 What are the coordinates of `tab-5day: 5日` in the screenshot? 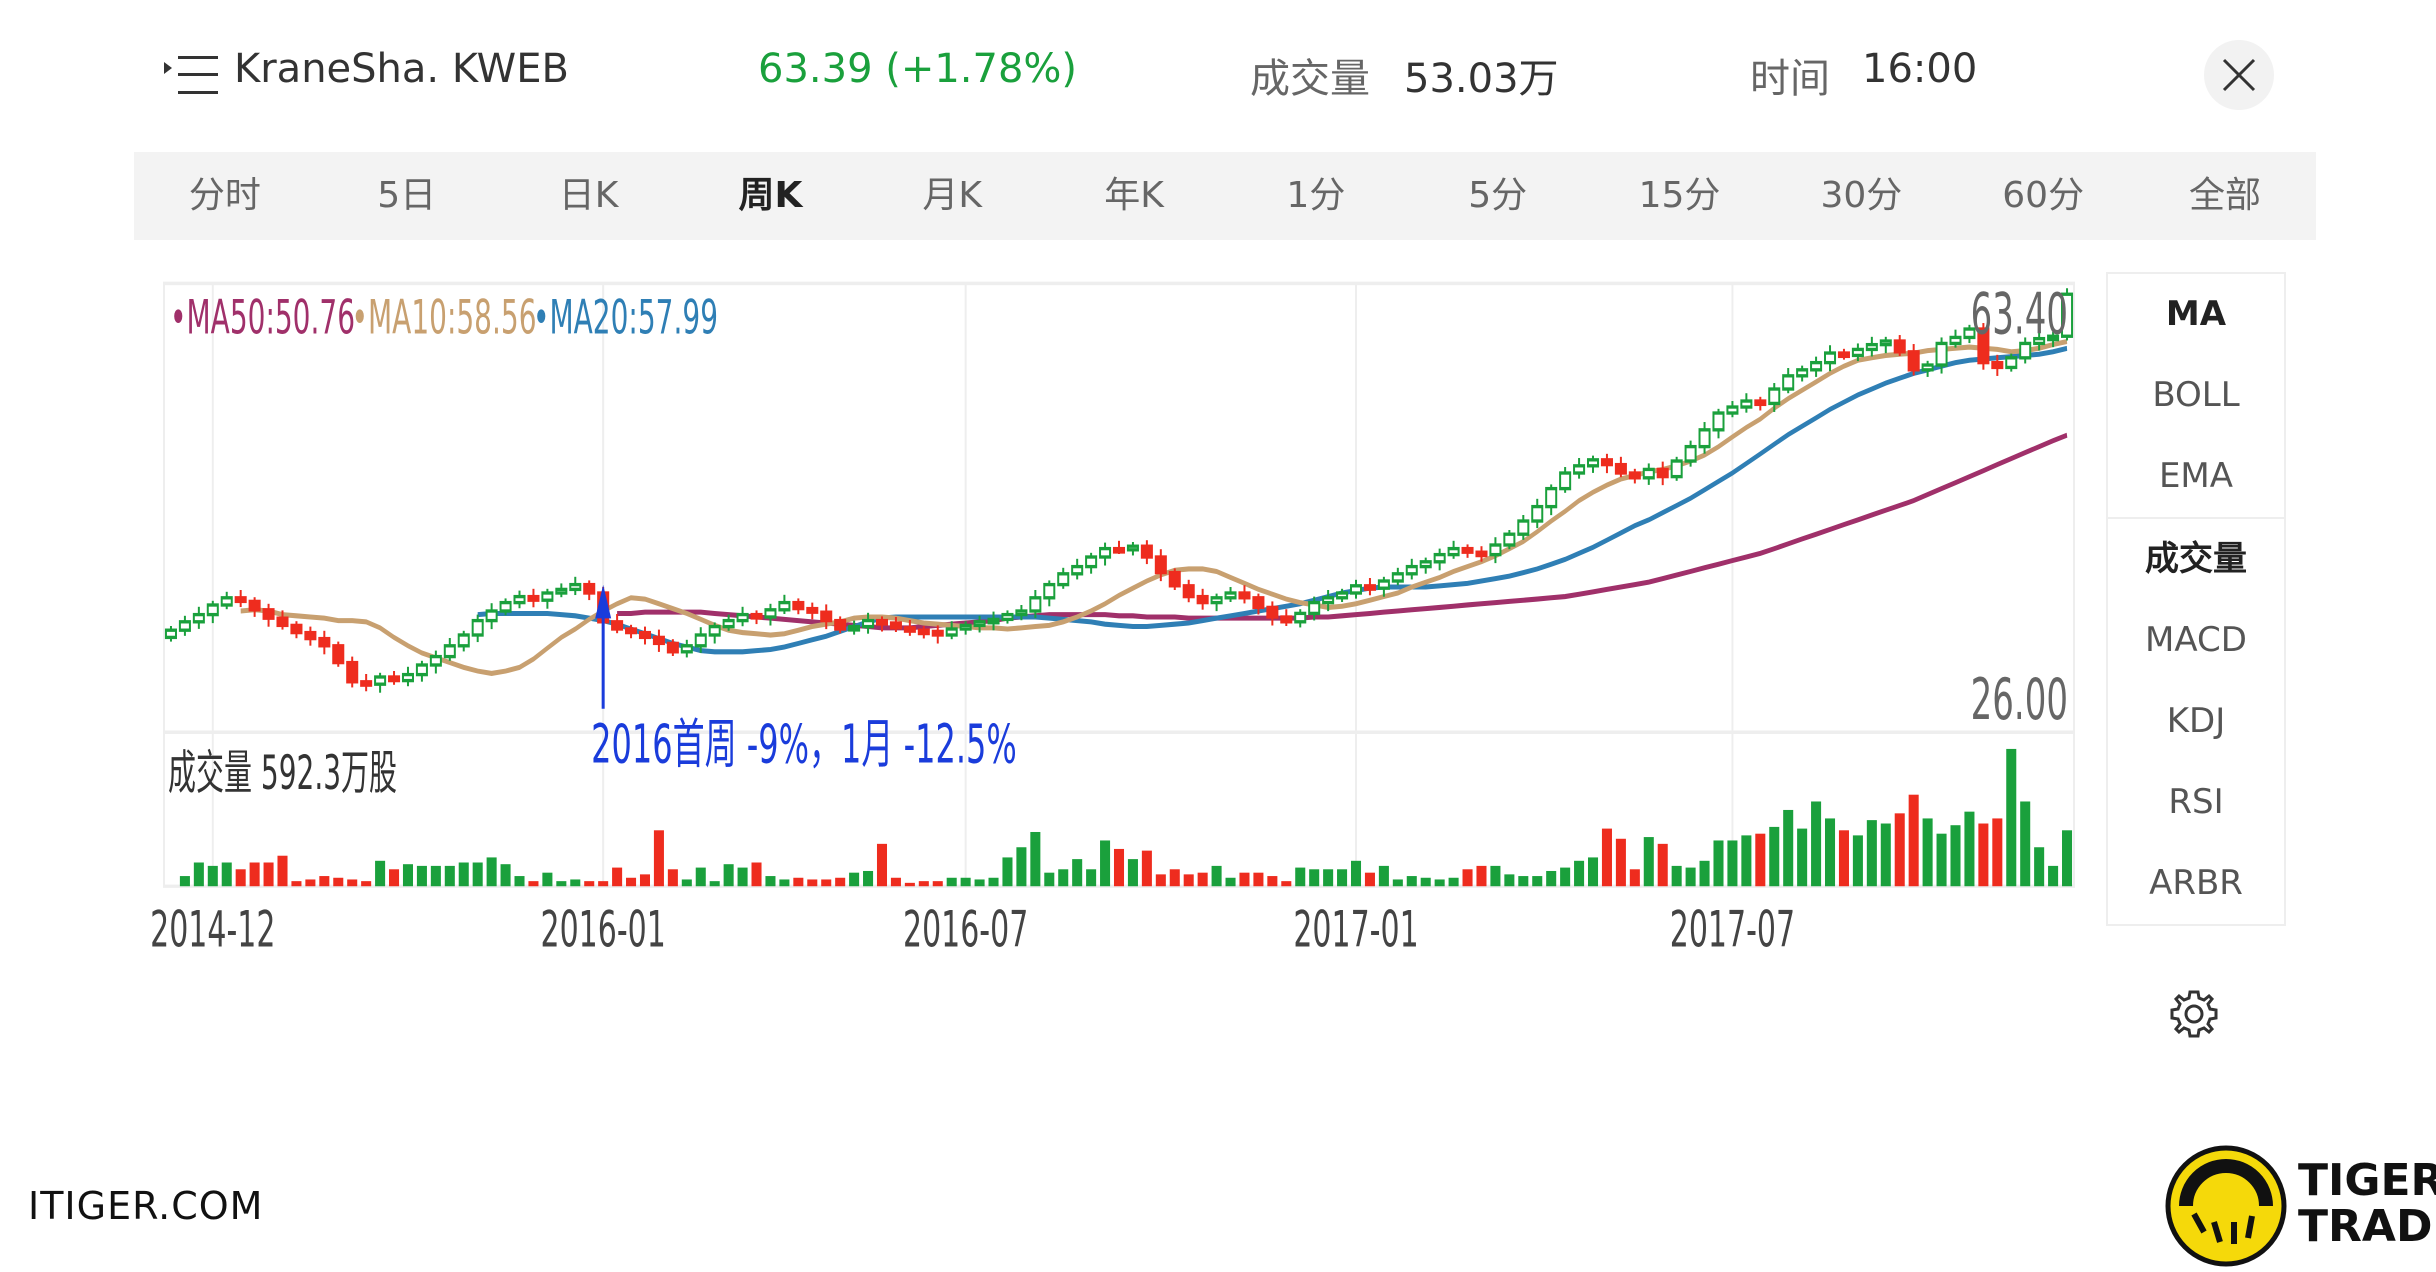 It's located at (407, 195).